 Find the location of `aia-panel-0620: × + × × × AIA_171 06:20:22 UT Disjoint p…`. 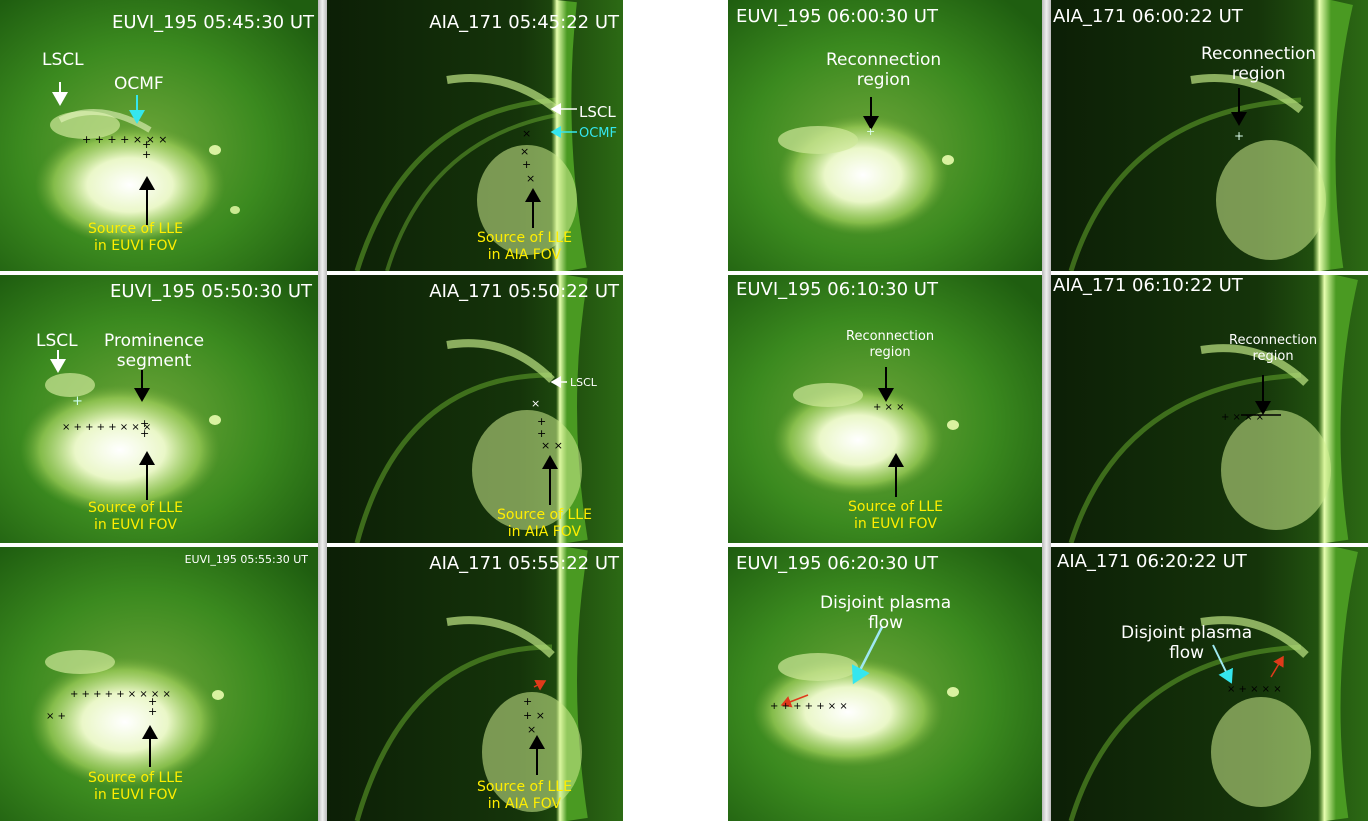

aia-panel-0620: × + × × × AIA_171 06:20:22 UT Disjoint p… is located at coordinates (1209, 684).